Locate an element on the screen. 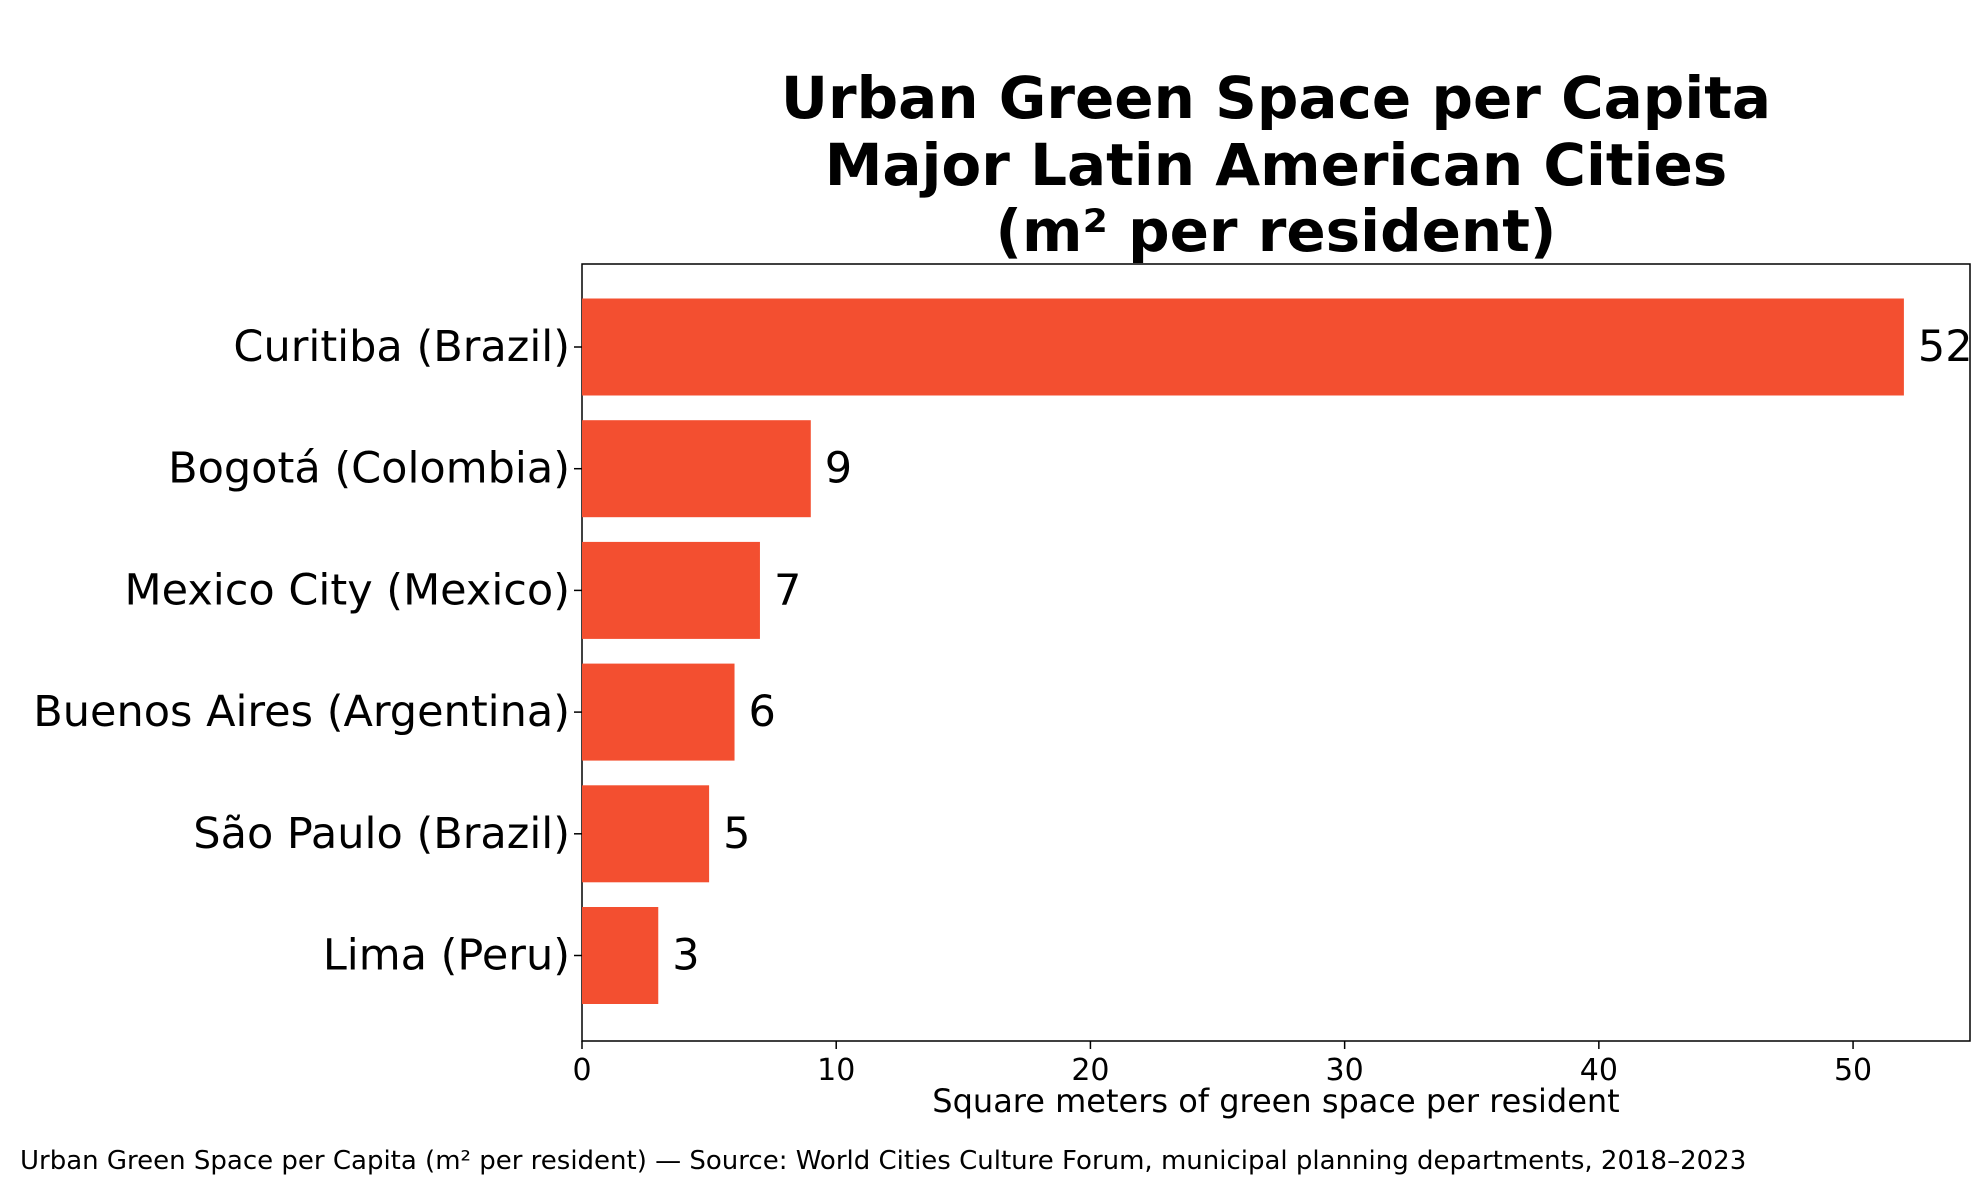  bar-value-label: 5 is located at coordinates (736, 834).